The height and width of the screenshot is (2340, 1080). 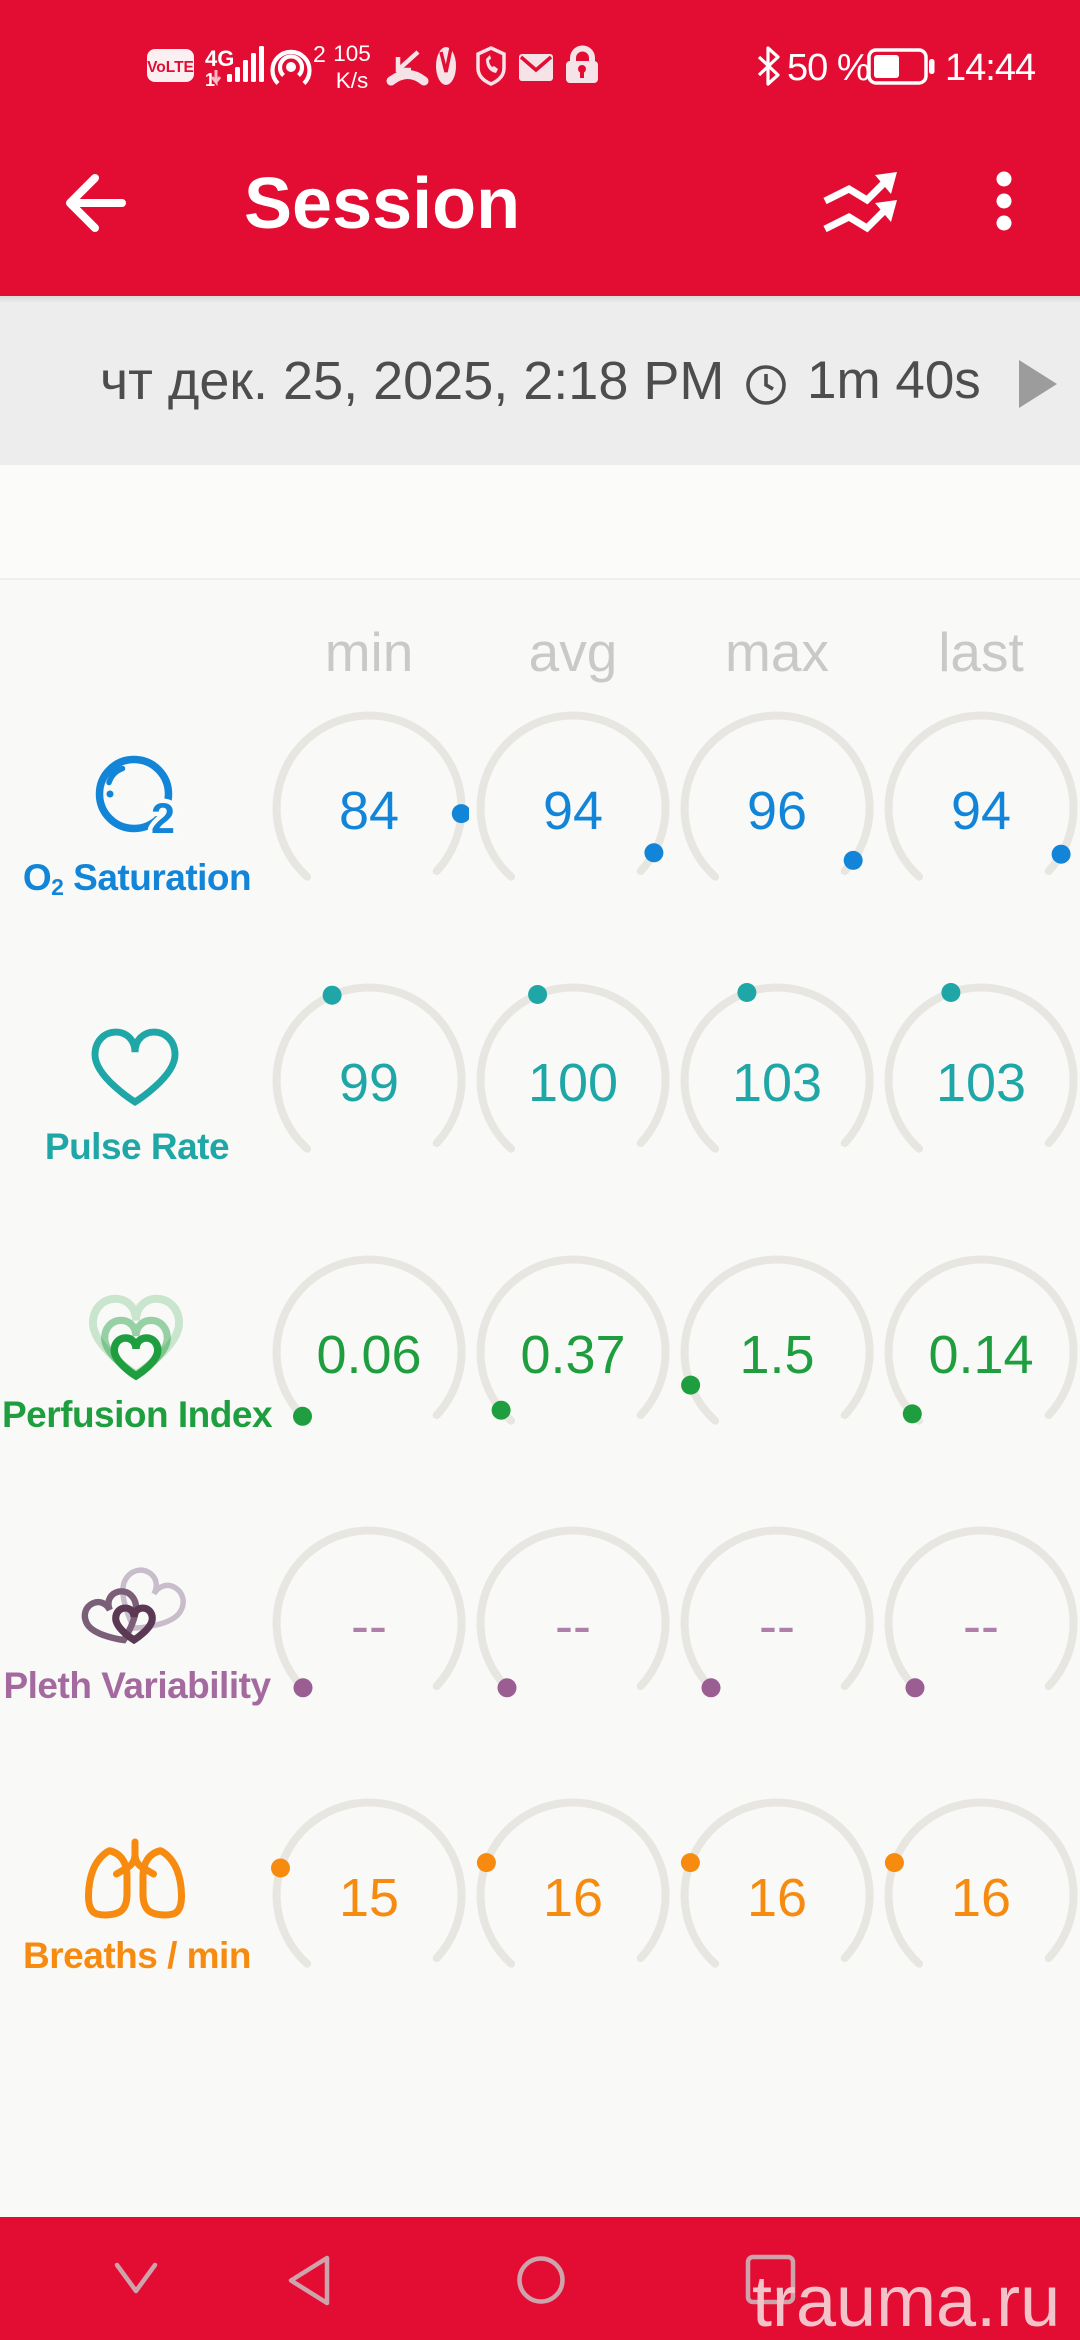 What do you see at coordinates (990, 68) in the screenshot?
I see `svg-text: 14:44` at bounding box center [990, 68].